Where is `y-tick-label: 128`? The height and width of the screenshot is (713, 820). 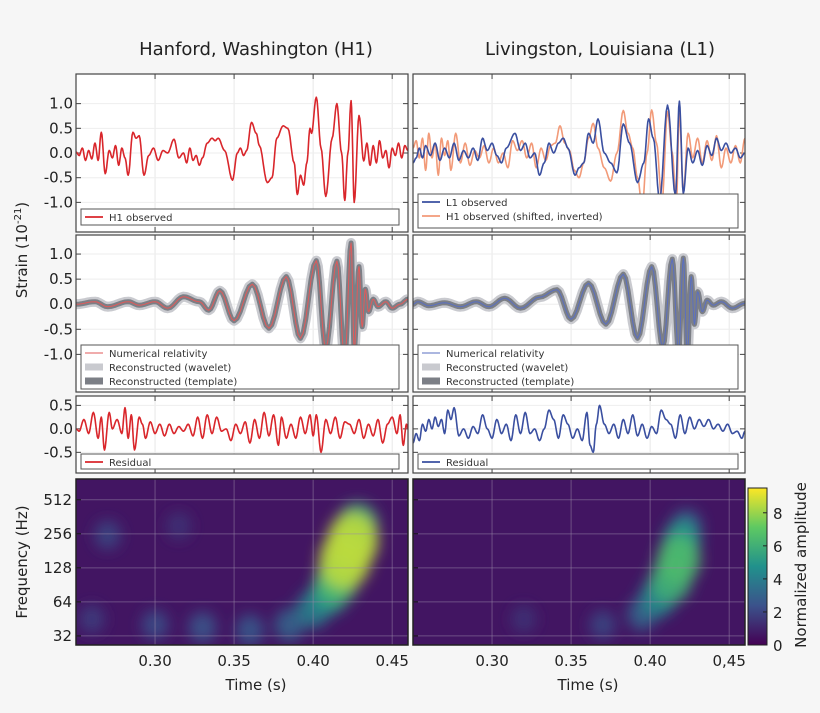
y-tick-label: 128 is located at coordinates (57, 568).